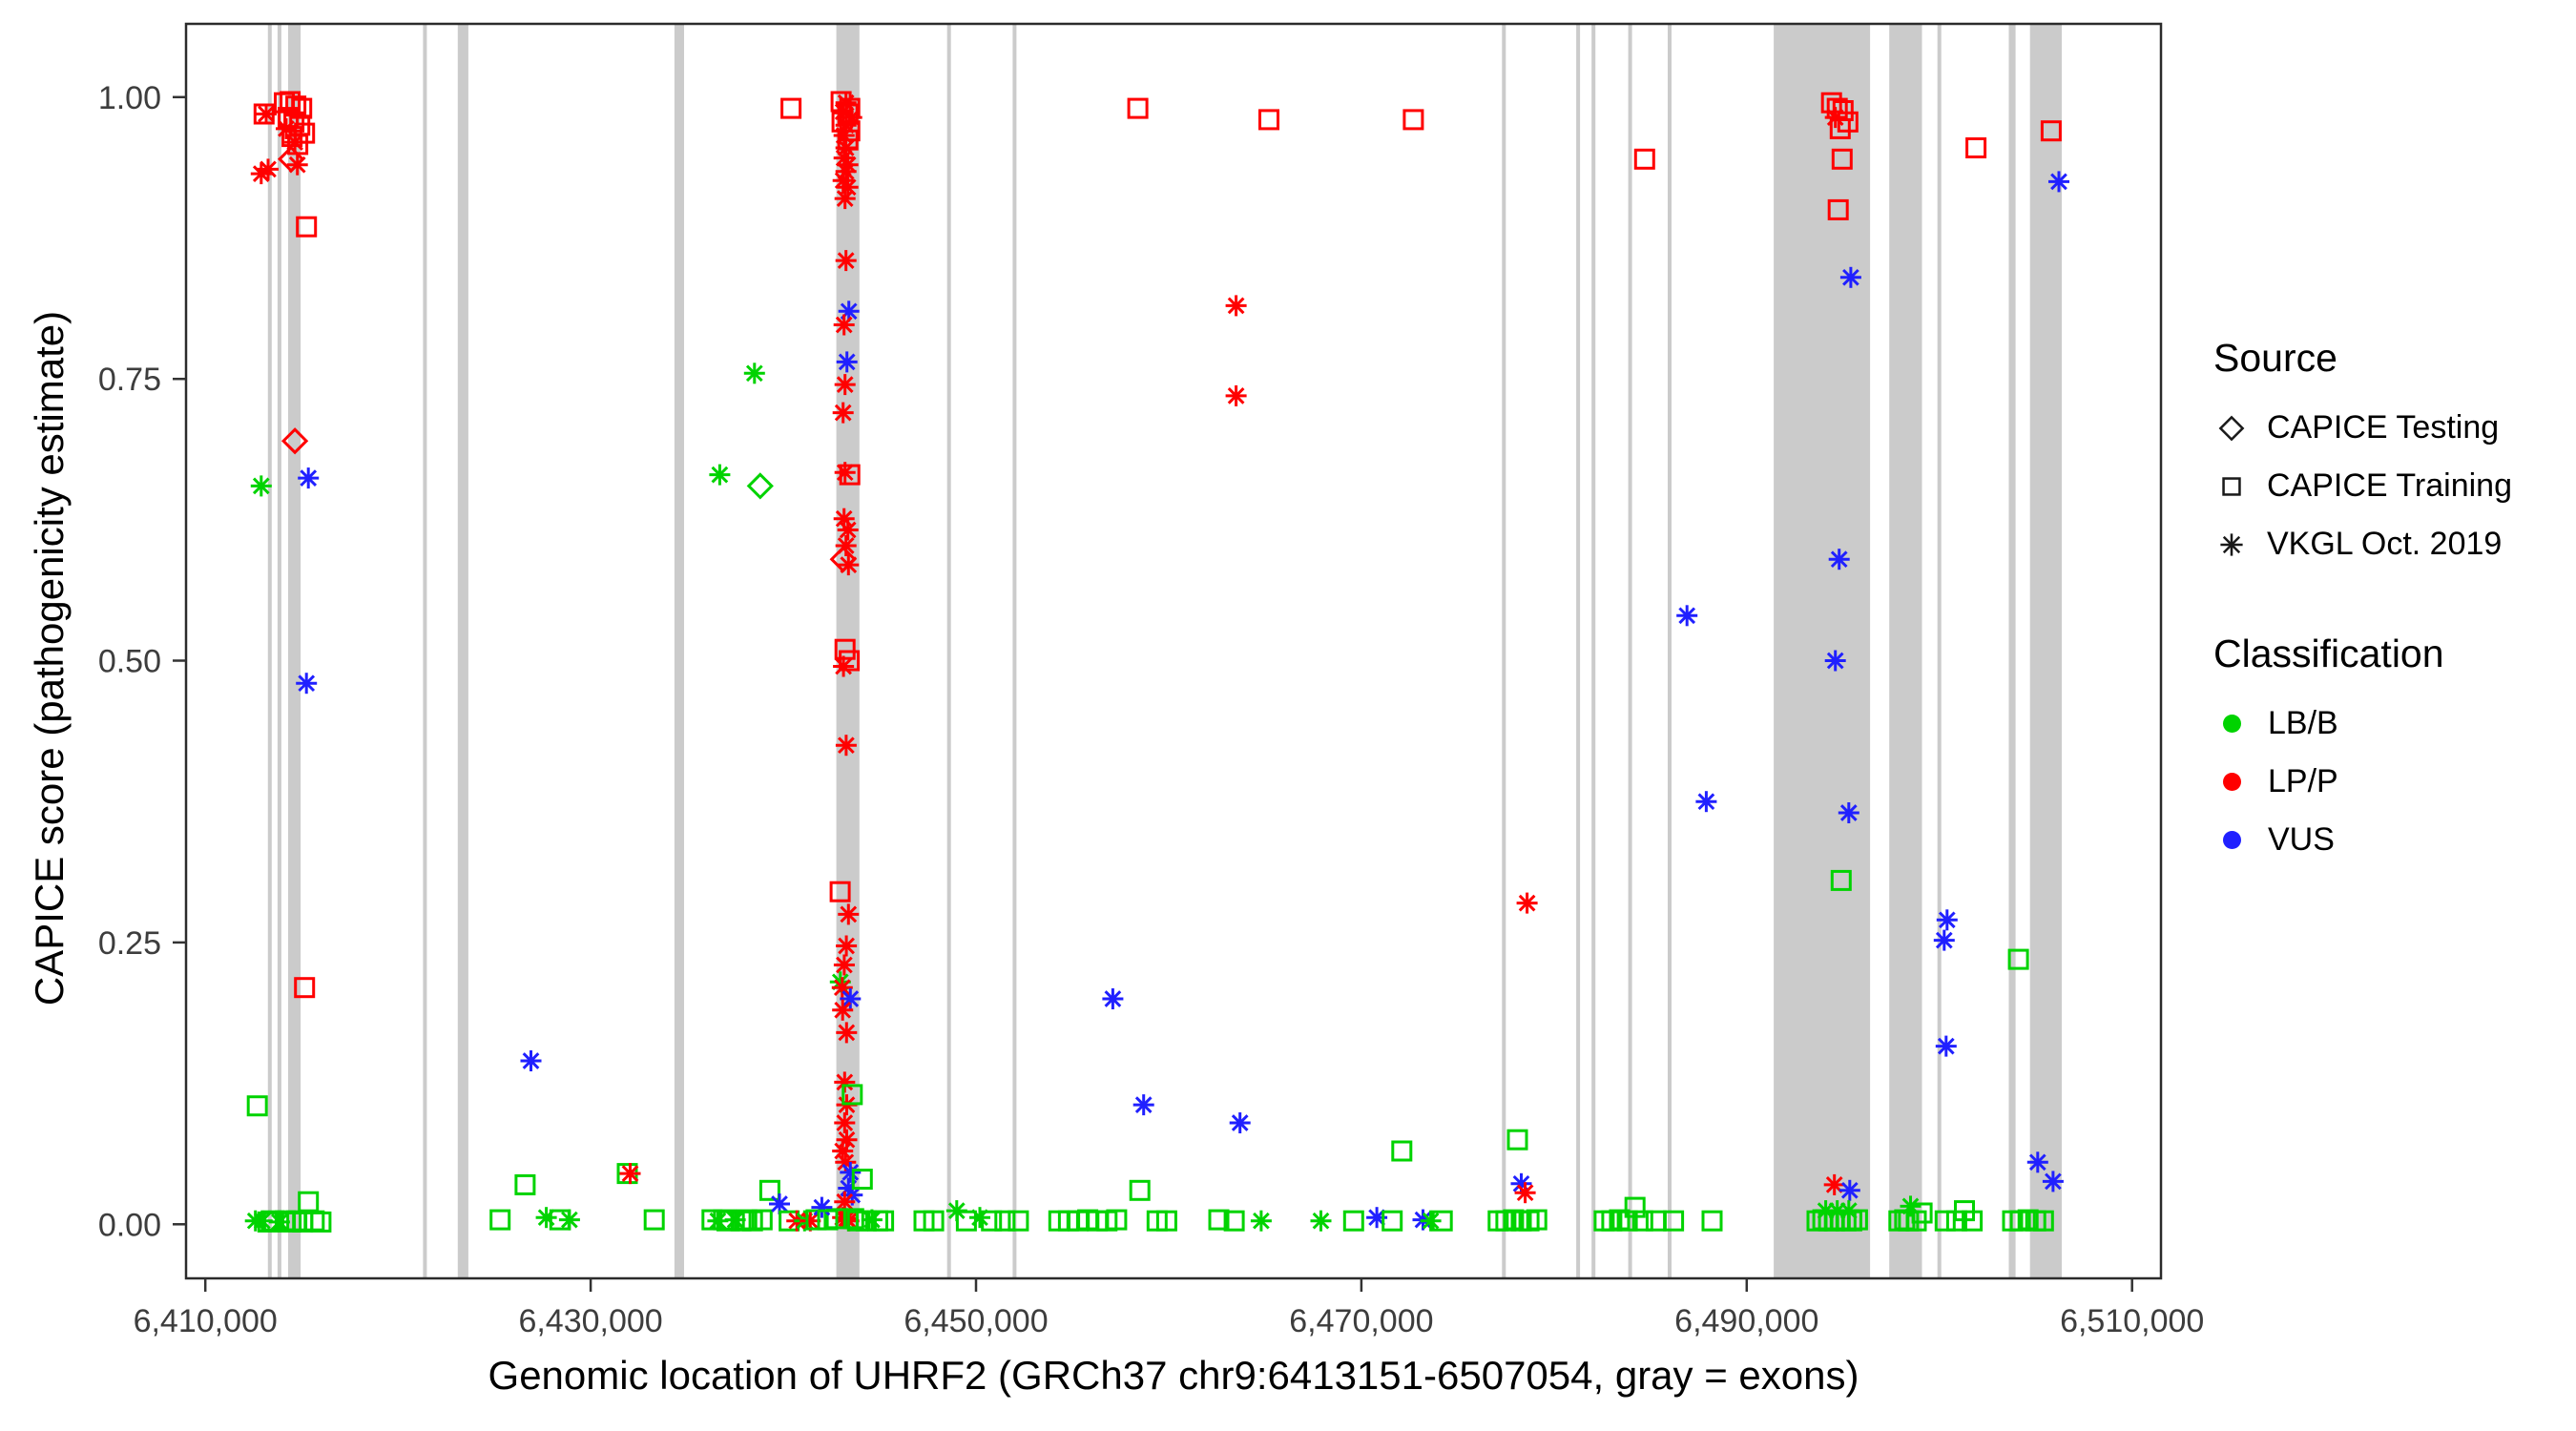 This screenshot has width=2576, height=1431. I want to click on y-tick-label: 0.50, so click(129, 662).